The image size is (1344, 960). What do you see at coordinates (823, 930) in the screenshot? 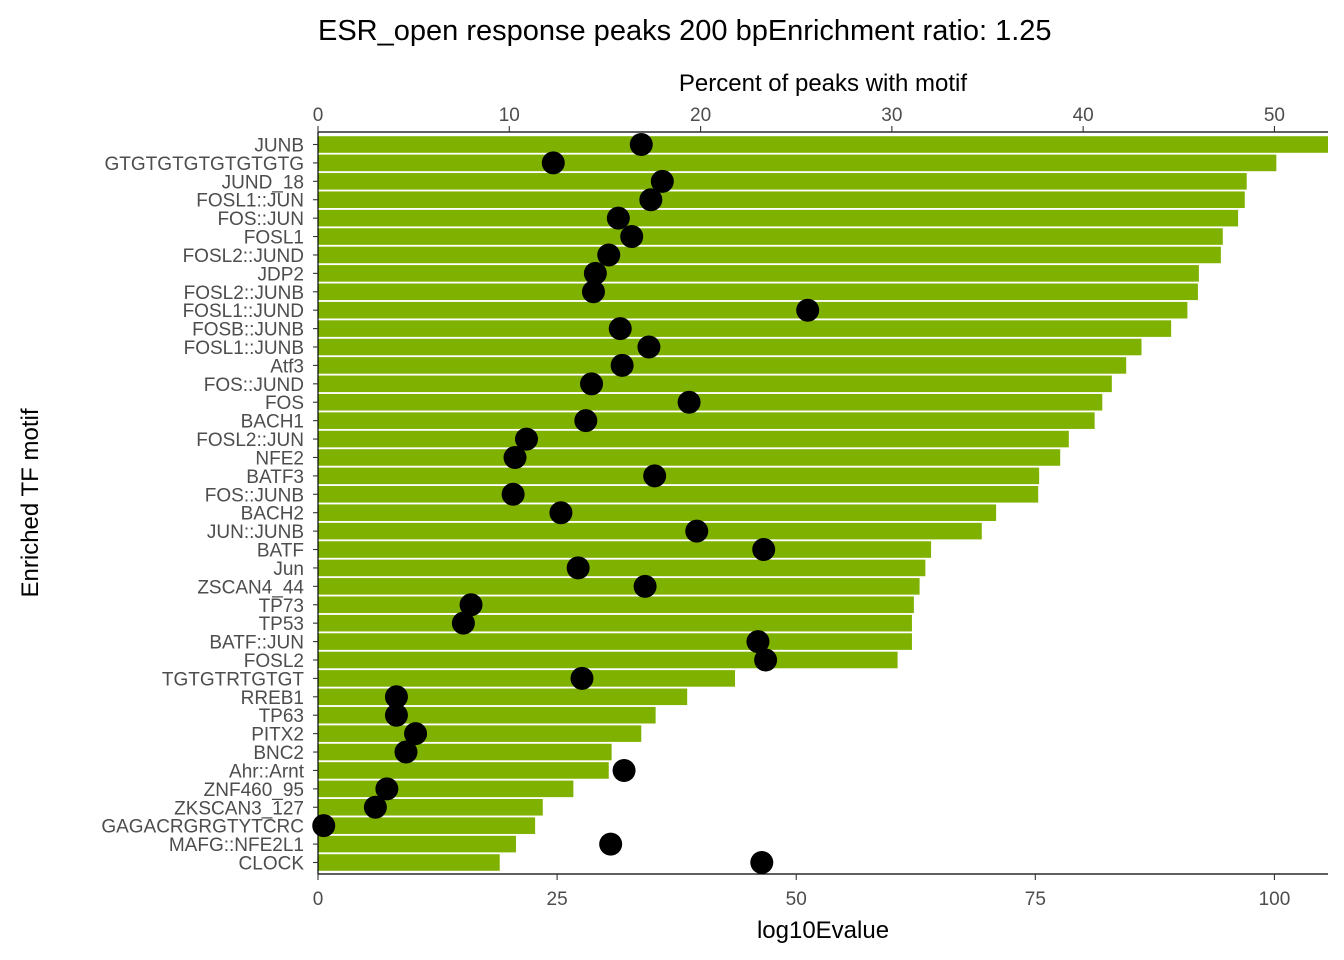
I see `x-axis-title: log10Evalue` at bounding box center [823, 930].